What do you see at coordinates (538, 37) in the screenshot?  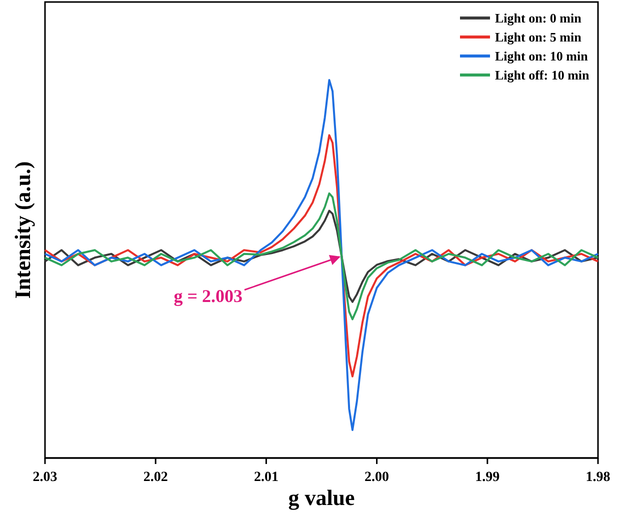 I see `legend-label: Light on: 5 min` at bounding box center [538, 37].